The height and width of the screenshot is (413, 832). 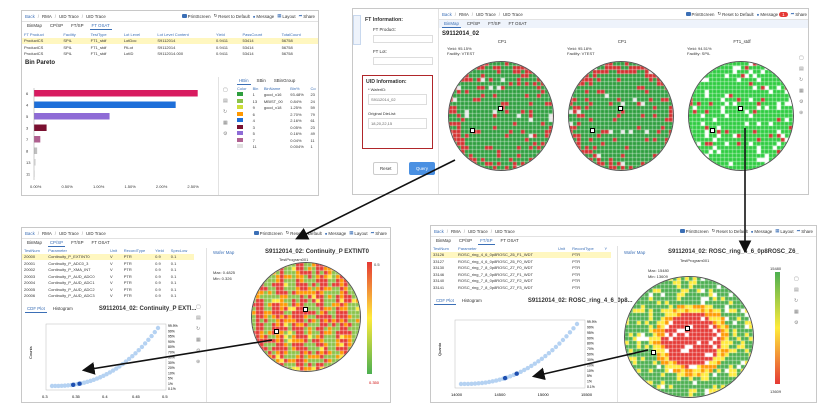 What do you see at coordinates (47, 16) in the screenshot?
I see `breadcrumb-rma: RMA` at bounding box center [47, 16].